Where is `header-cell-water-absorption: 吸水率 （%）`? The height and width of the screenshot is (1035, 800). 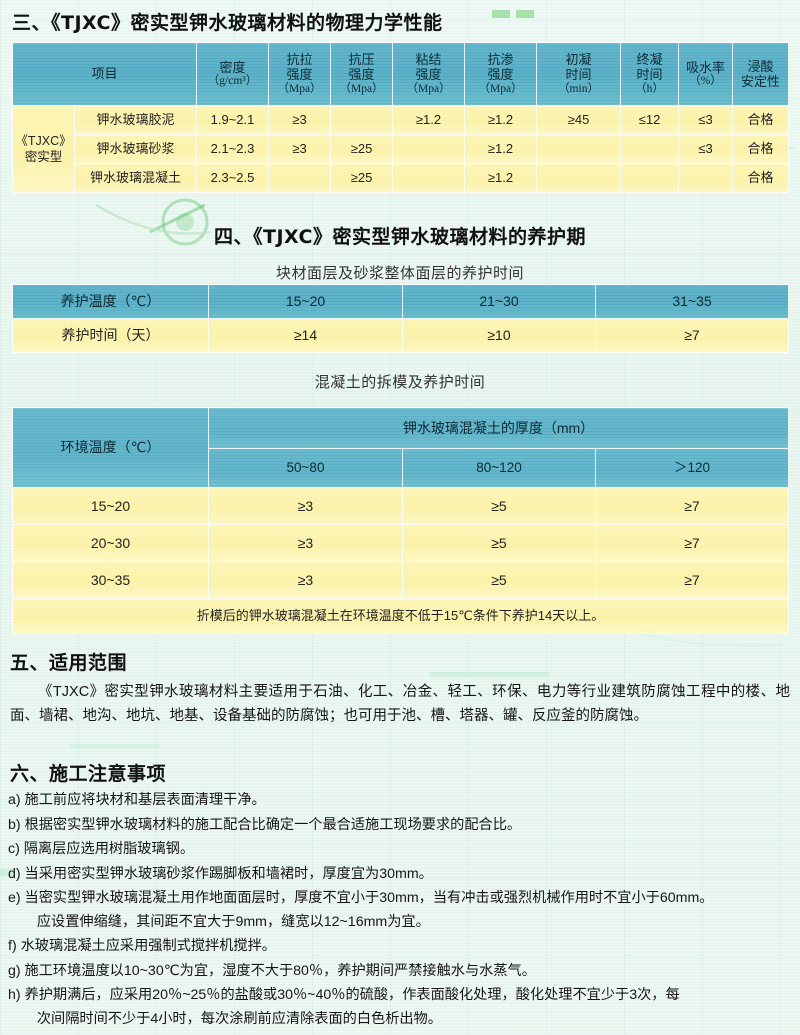 header-cell-water-absorption: 吸水率 （%） is located at coordinates (706, 74).